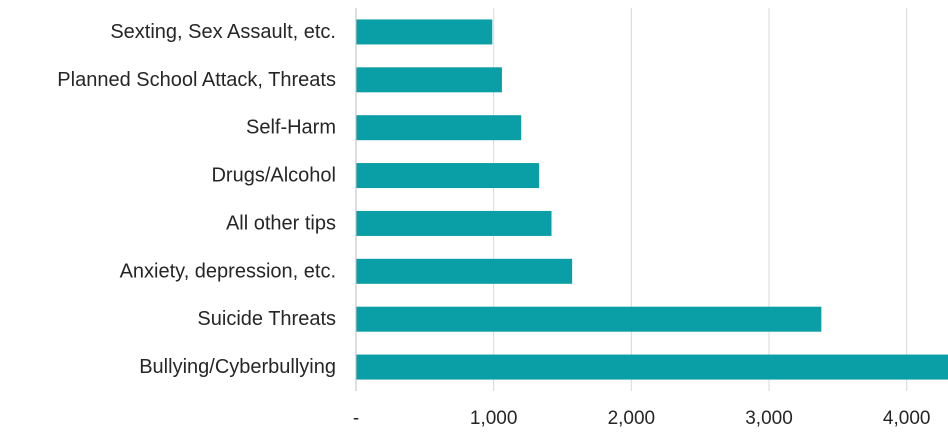  I want to click on category-label: Suicide Threats, so click(266, 319).